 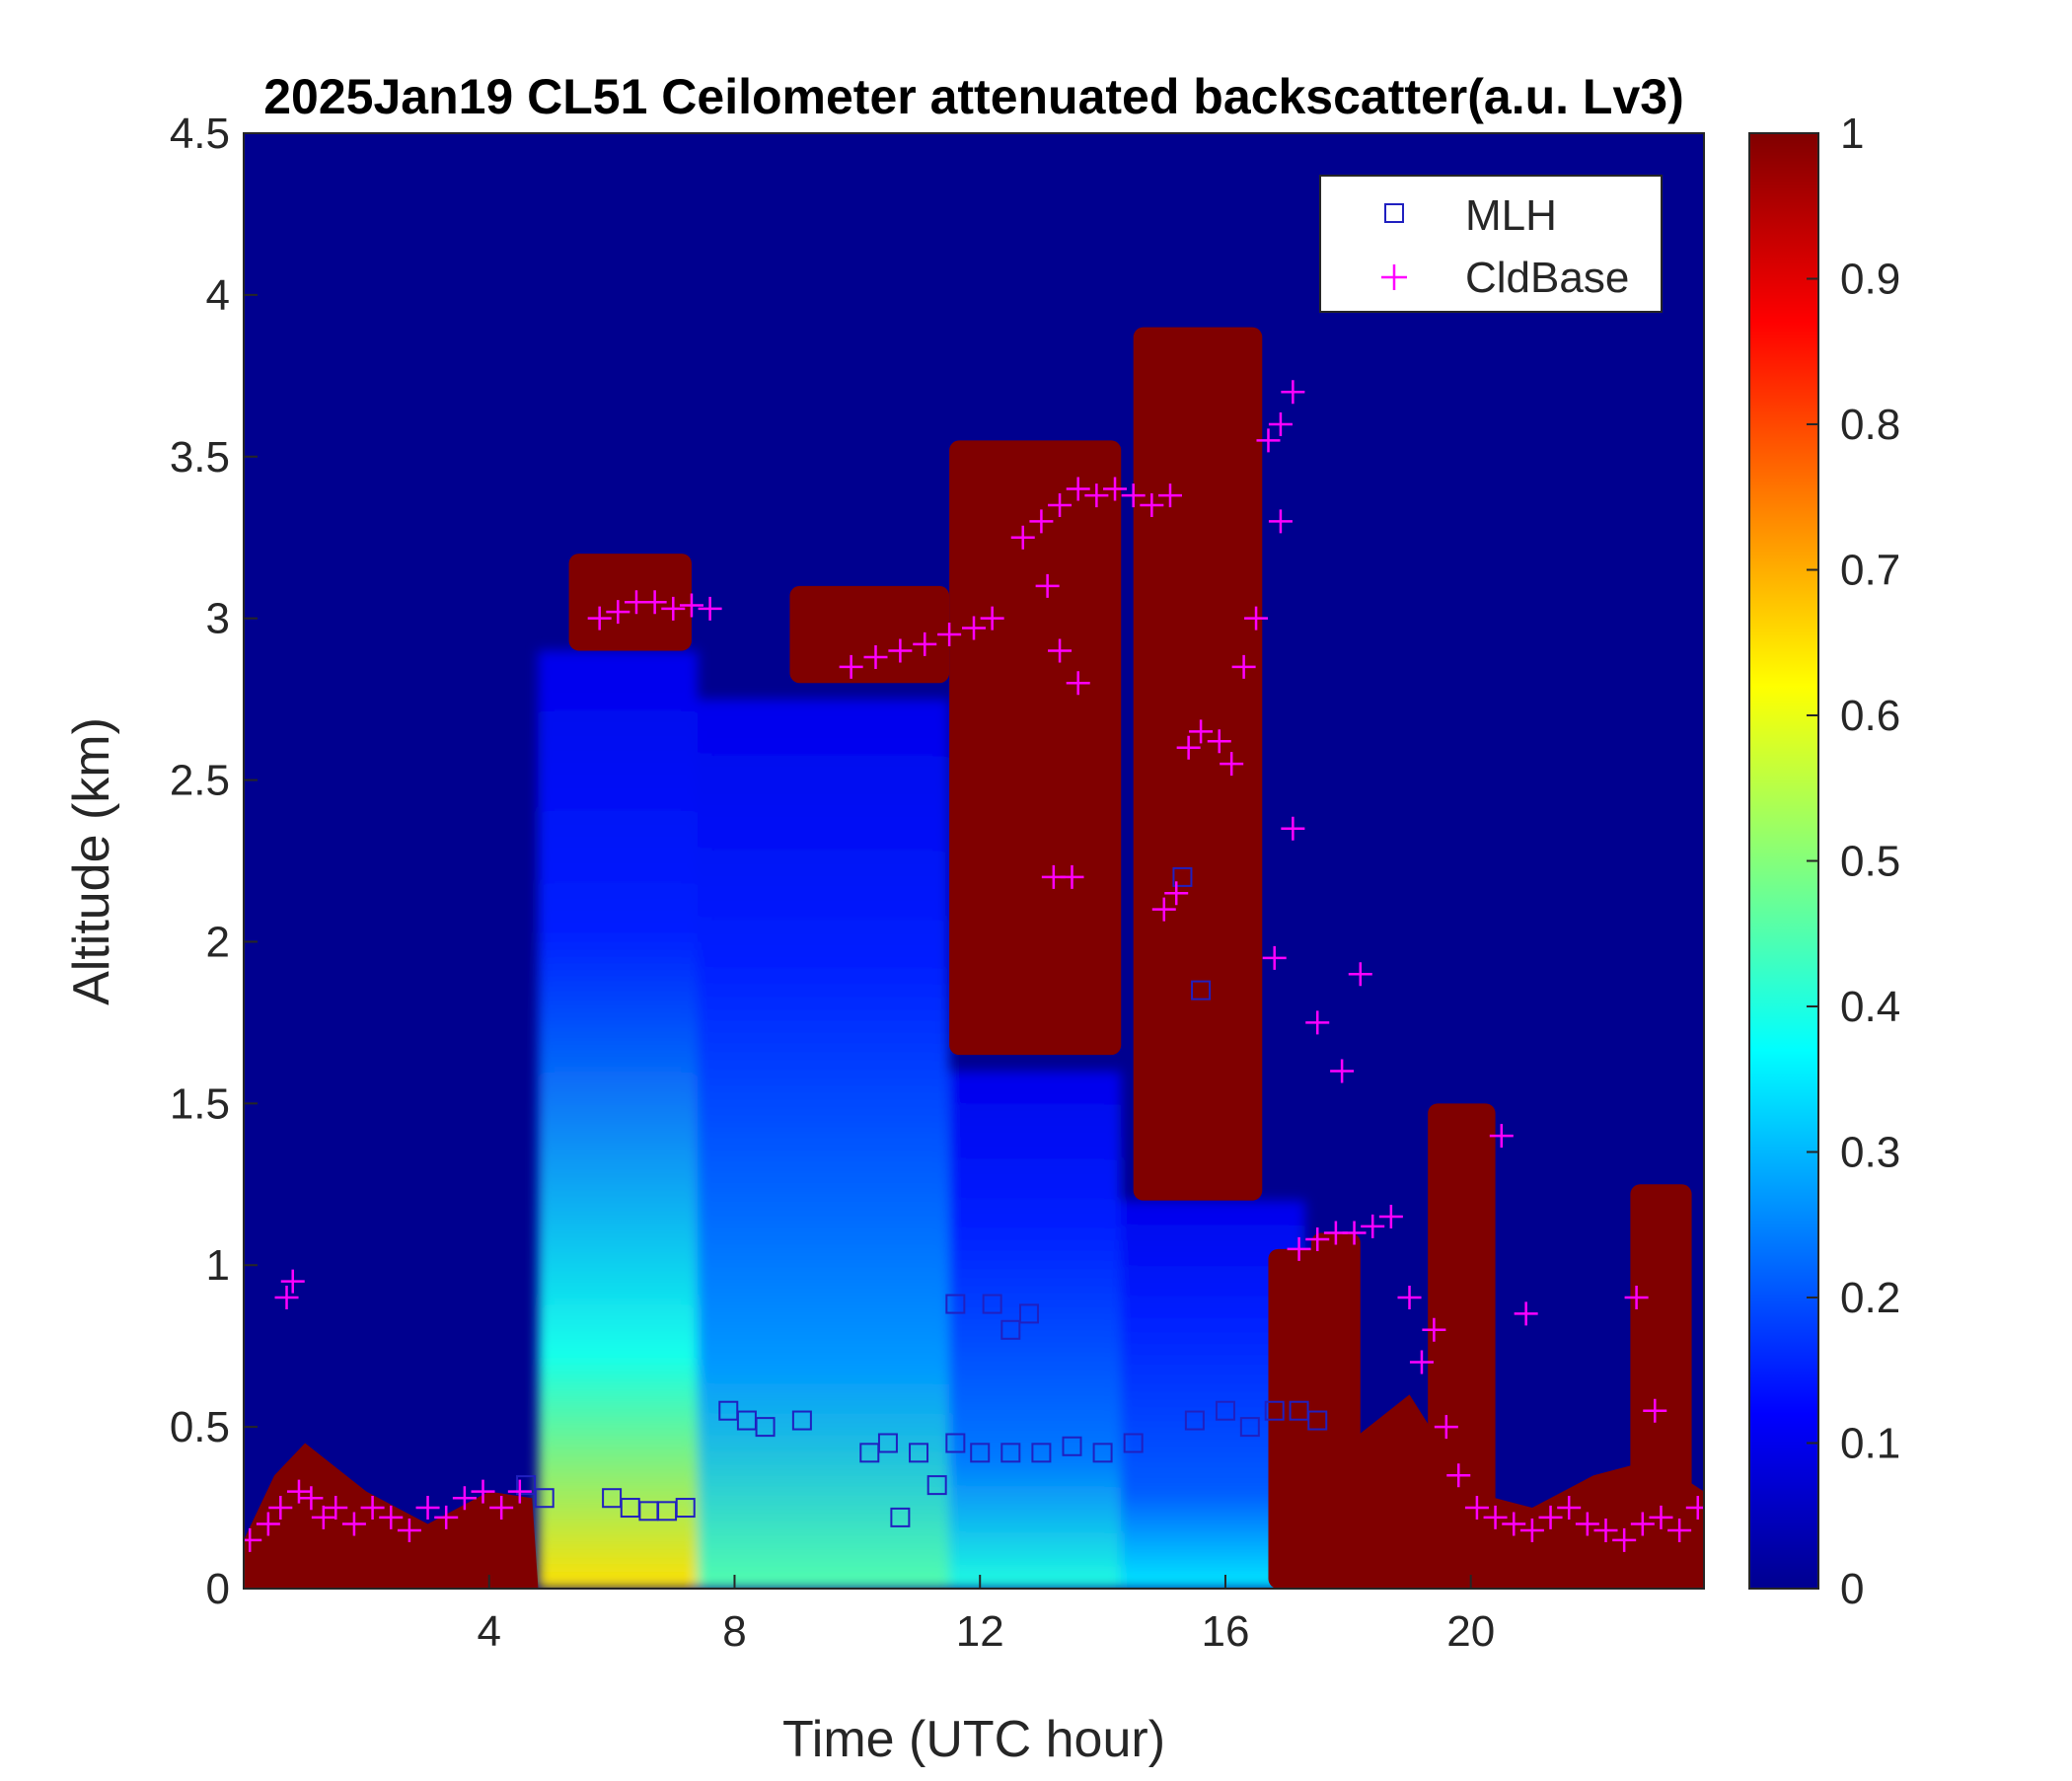 I want to click on aerosol-region, so click(x=618, y=1119).